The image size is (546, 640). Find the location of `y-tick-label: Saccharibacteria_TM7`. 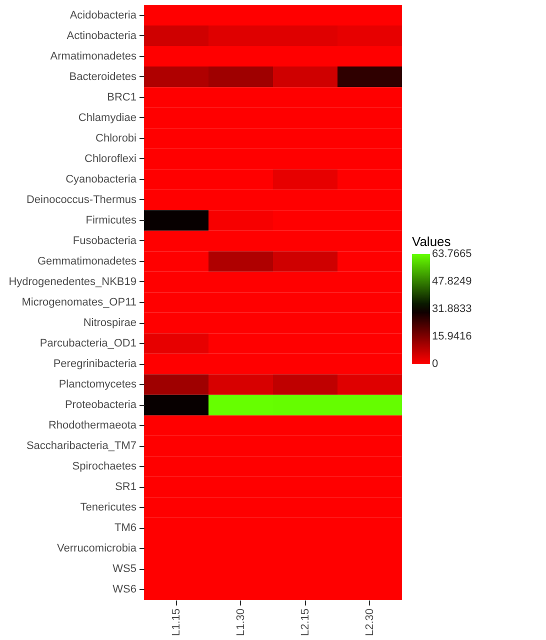

y-tick-label: Saccharibacteria_TM7 is located at coordinates (81, 446).